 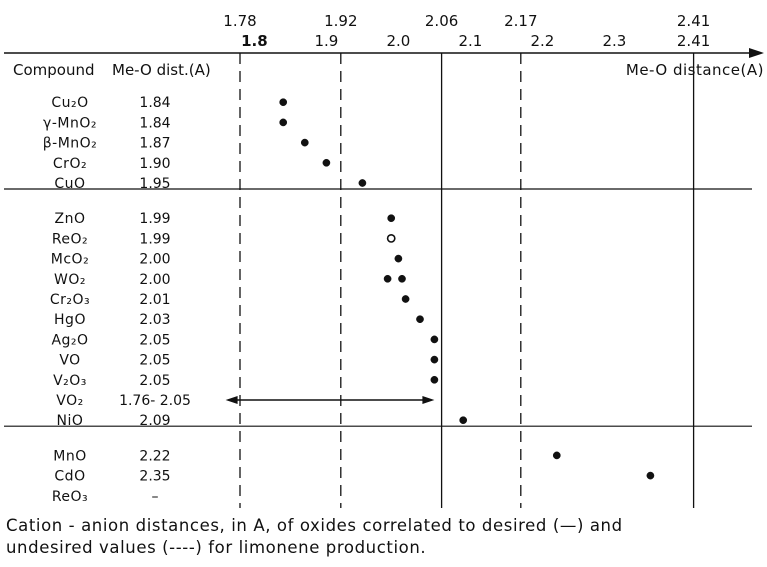 What do you see at coordinates (466, 21) in the screenshot?
I see `reference-line-labels: 1.78 1.92 2.06 2.17 2.41` at bounding box center [466, 21].